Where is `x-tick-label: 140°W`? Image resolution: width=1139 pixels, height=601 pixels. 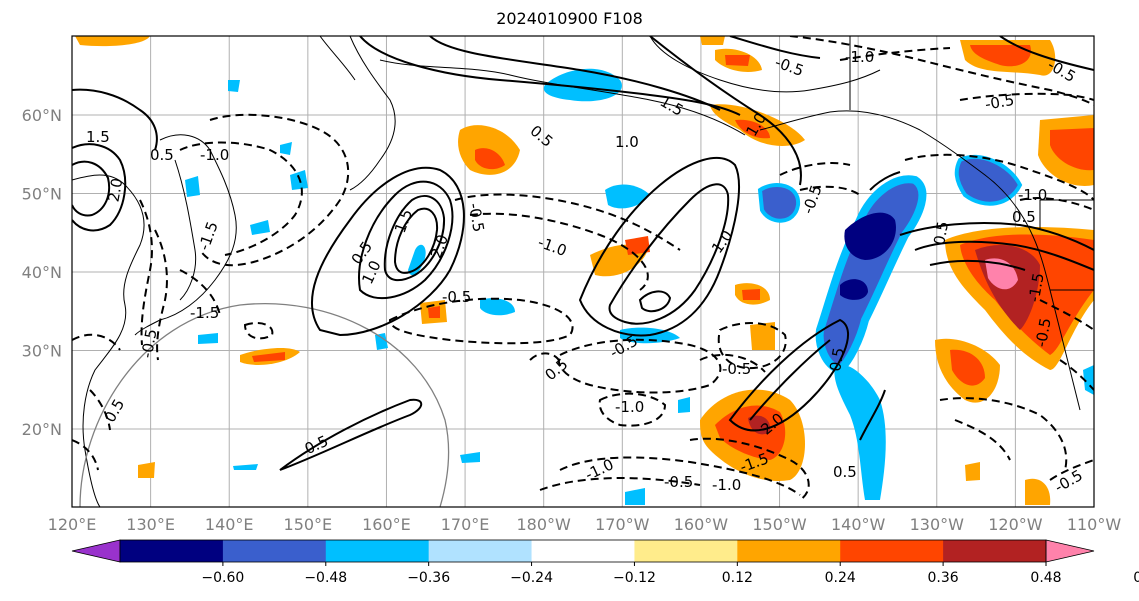 x-tick-label: 140°W is located at coordinates (858, 524).